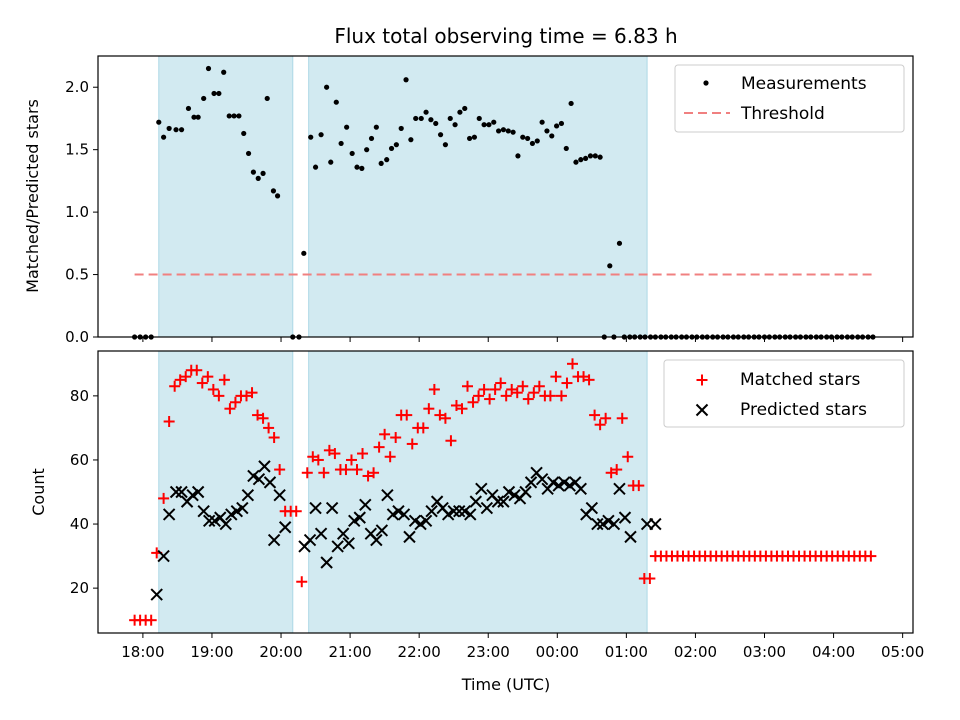  Describe the element at coordinates (833, 652) in the screenshot. I see `x-tick-label: 04:00` at that location.